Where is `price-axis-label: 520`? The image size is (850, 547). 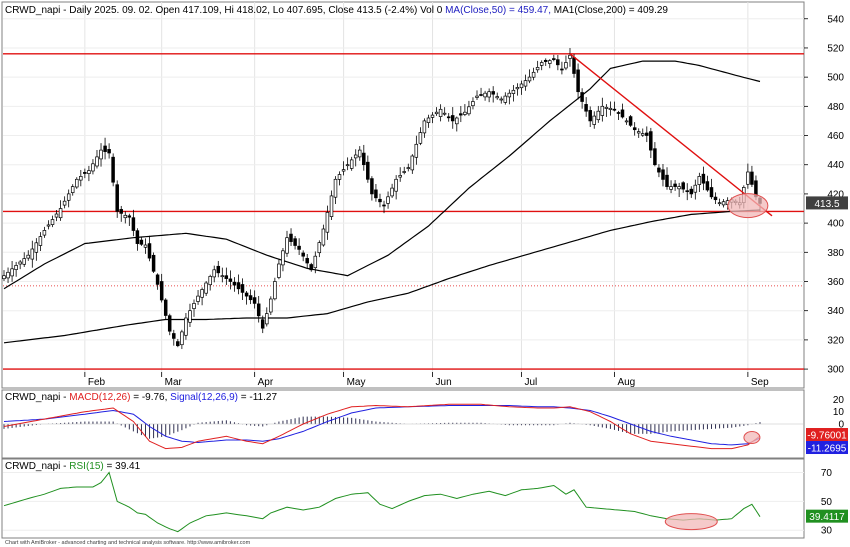 price-axis-label: 520 is located at coordinates (835, 48).